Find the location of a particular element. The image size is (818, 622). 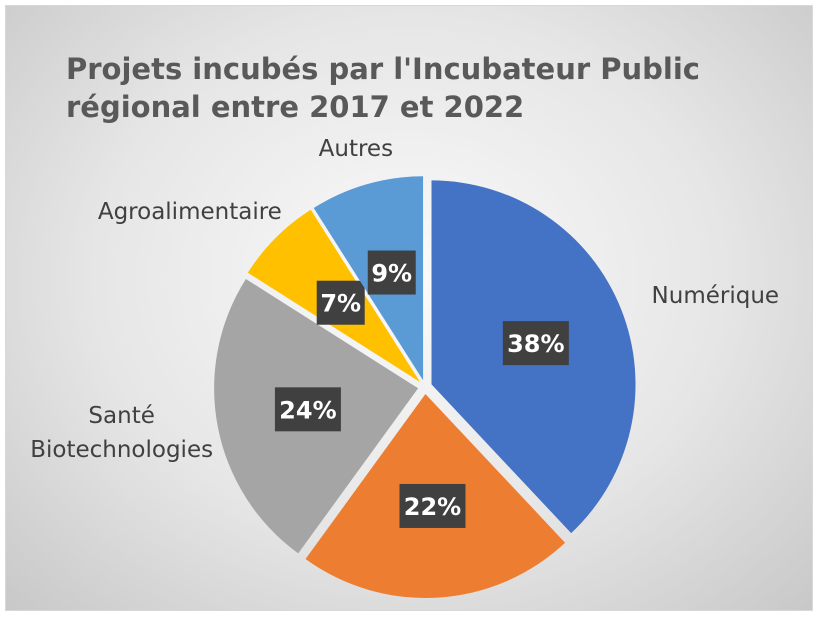

value-label: 9% is located at coordinates (391, 274).